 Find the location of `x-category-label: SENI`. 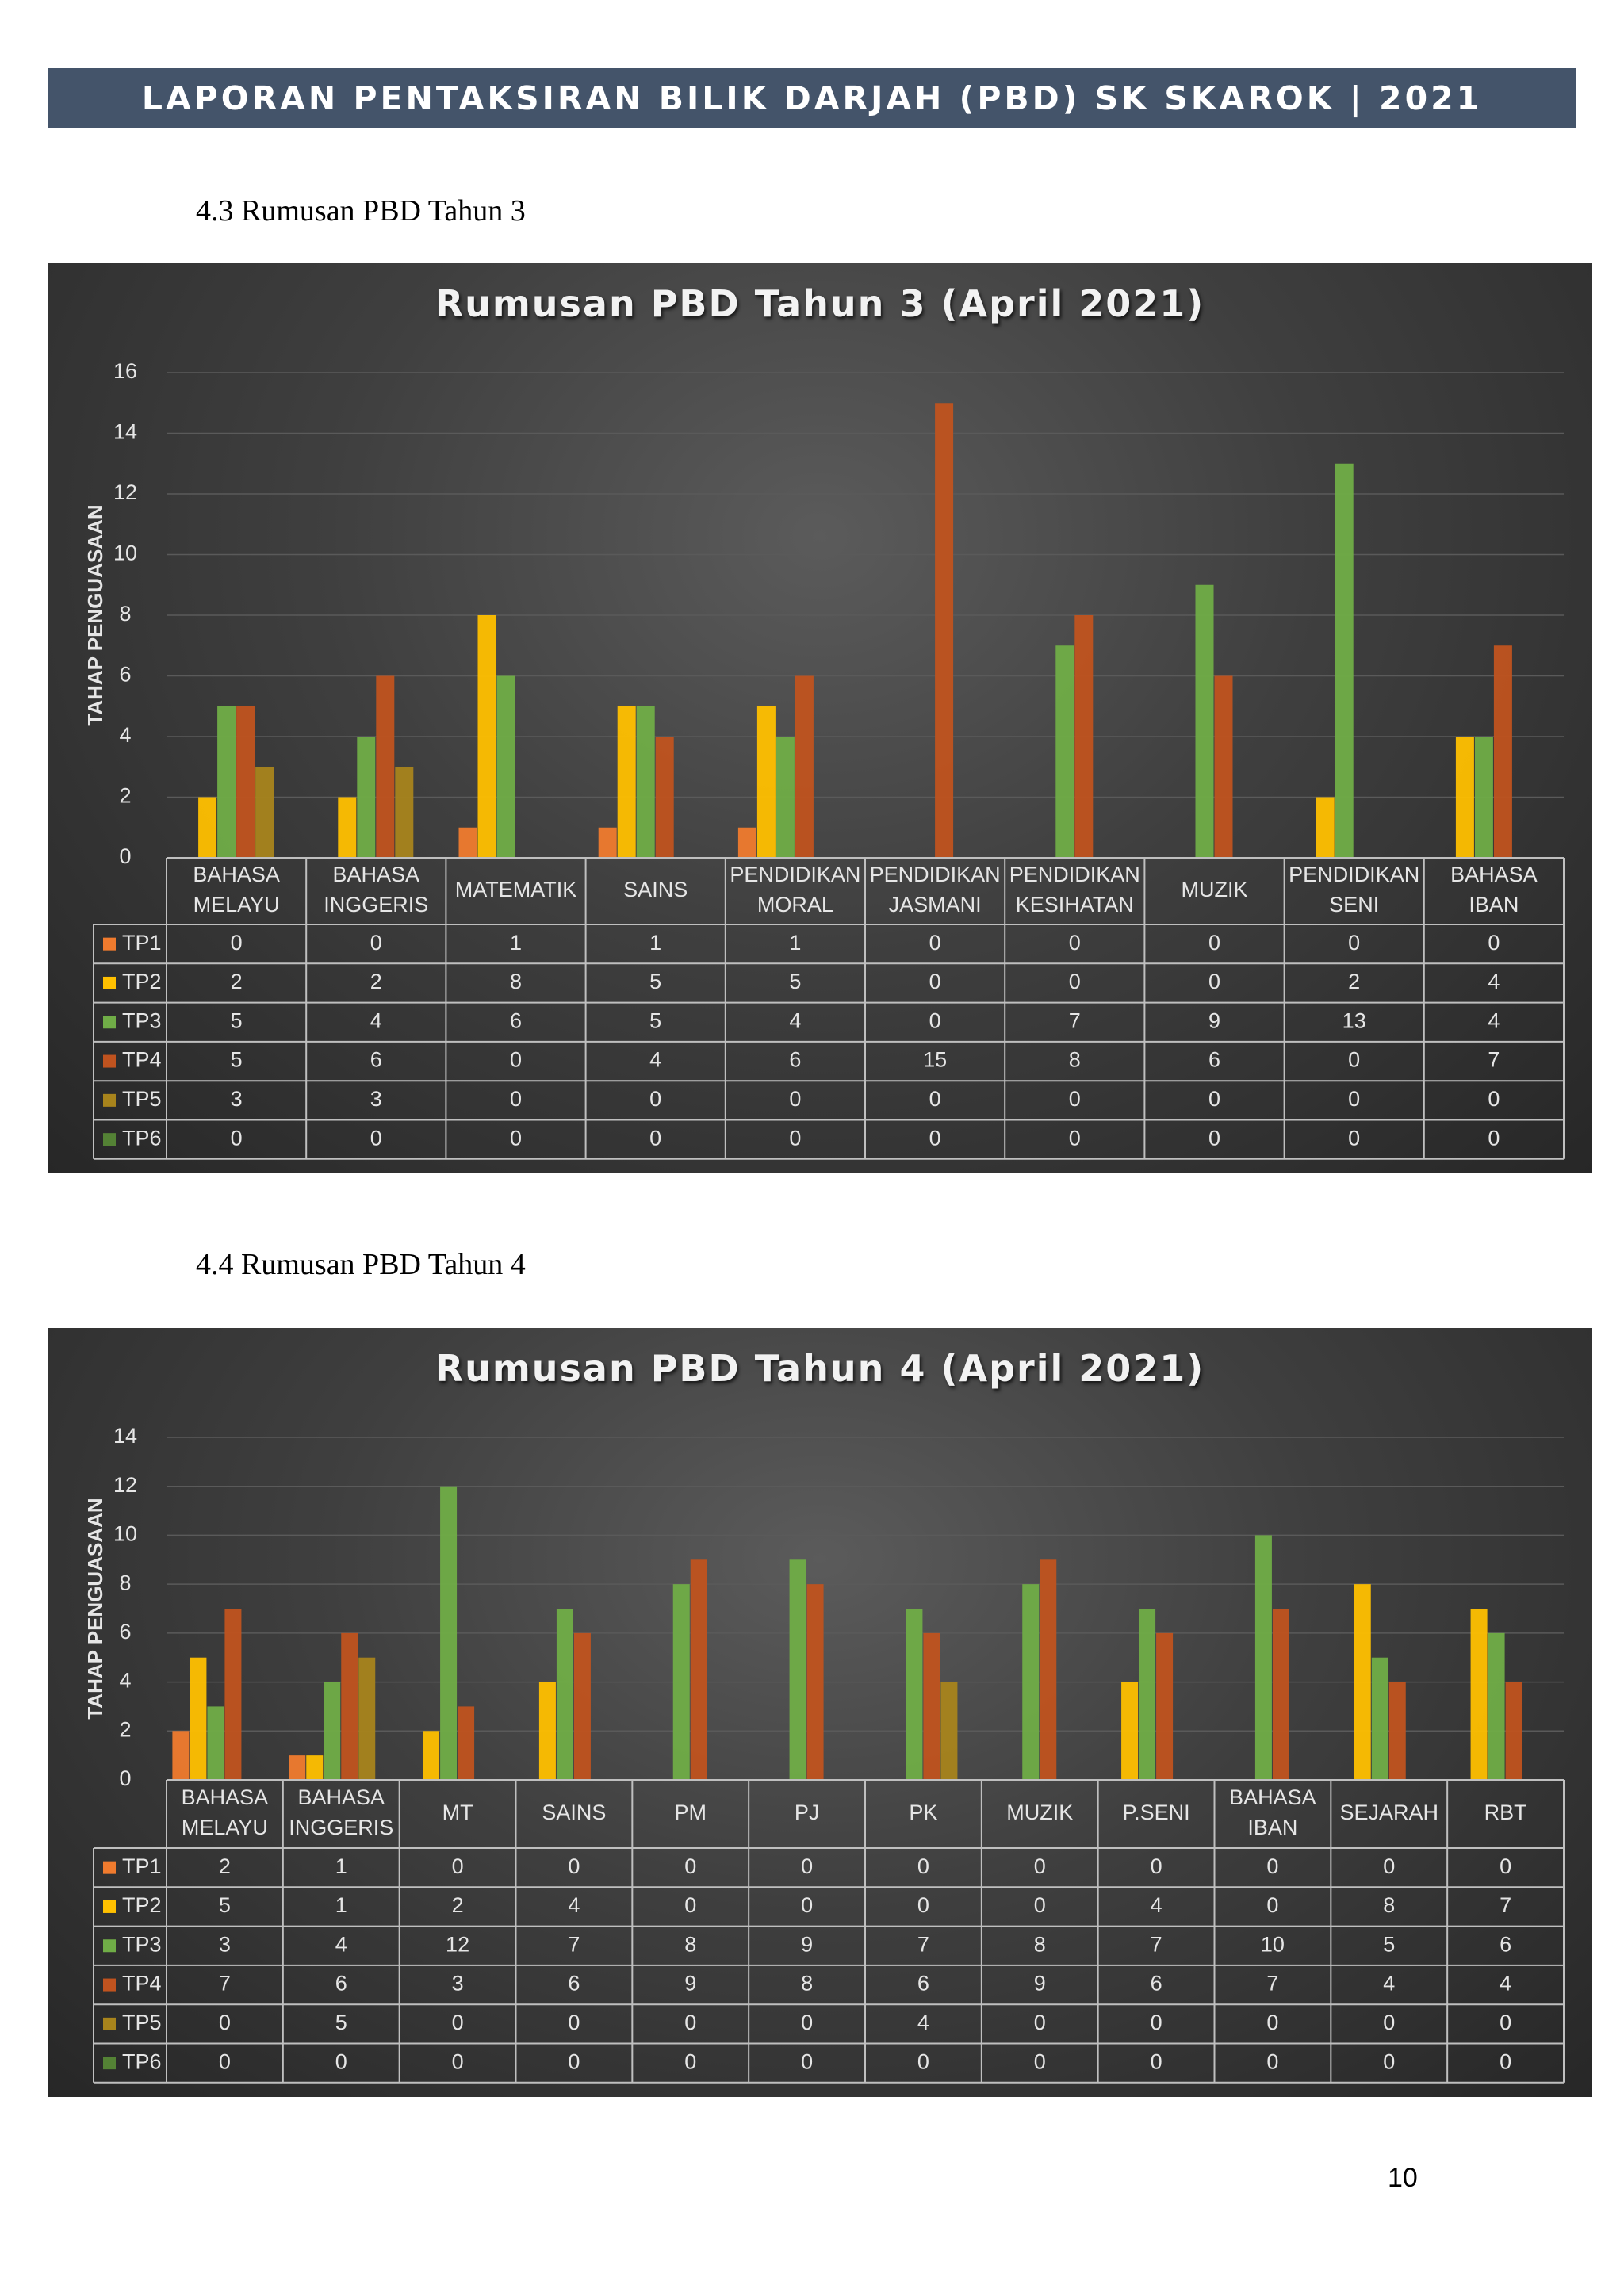

x-category-label: SENI is located at coordinates (1354, 904).